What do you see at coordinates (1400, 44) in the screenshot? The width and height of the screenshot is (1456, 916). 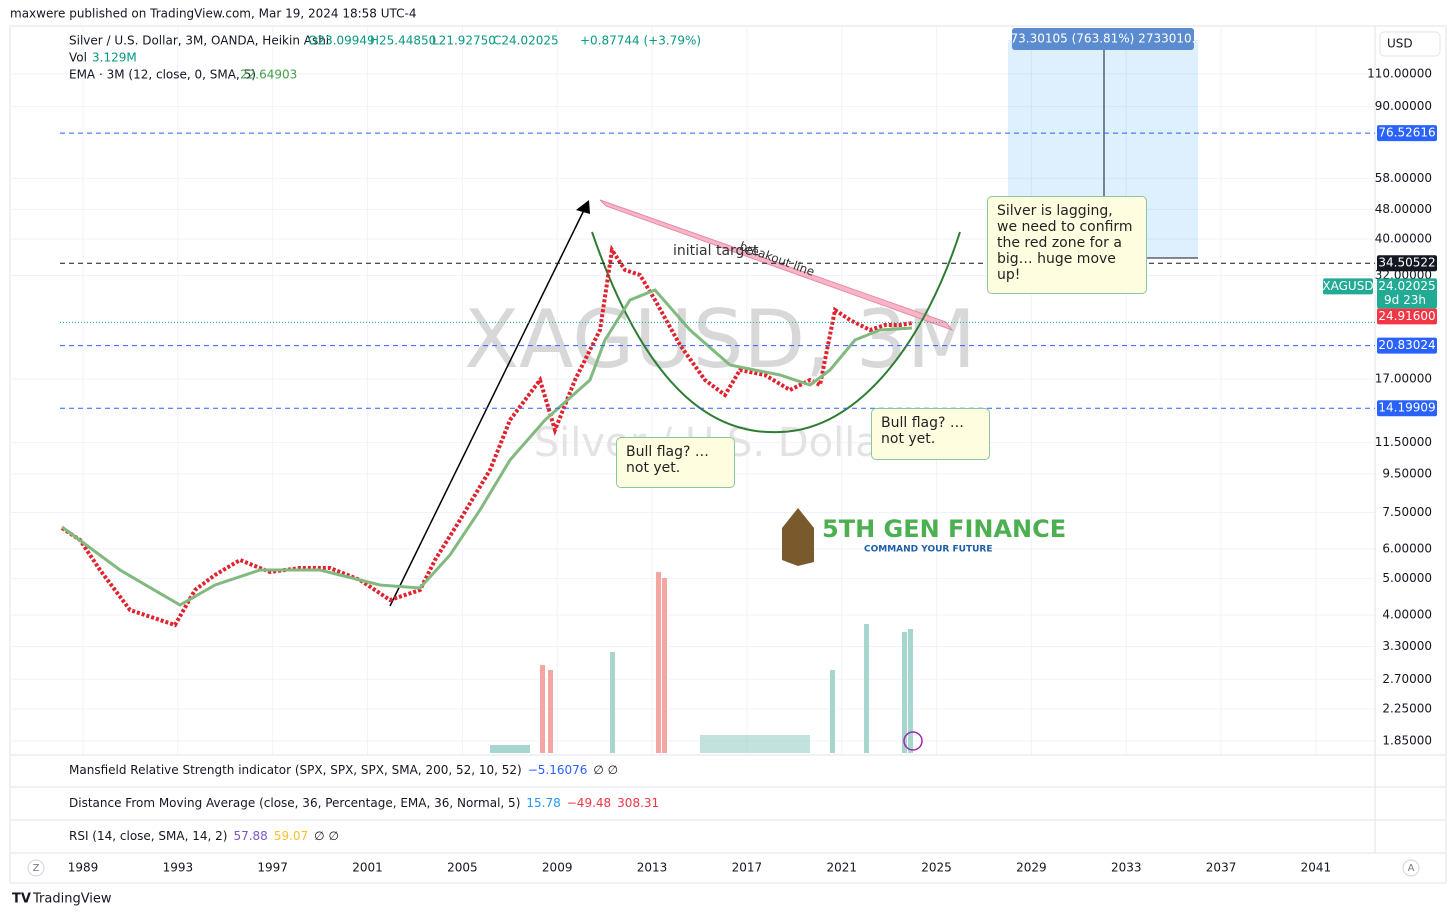 I see `currency: USD` at bounding box center [1400, 44].